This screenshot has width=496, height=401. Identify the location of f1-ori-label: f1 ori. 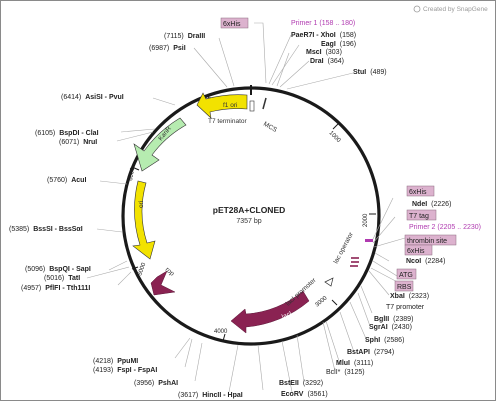
(230, 105).